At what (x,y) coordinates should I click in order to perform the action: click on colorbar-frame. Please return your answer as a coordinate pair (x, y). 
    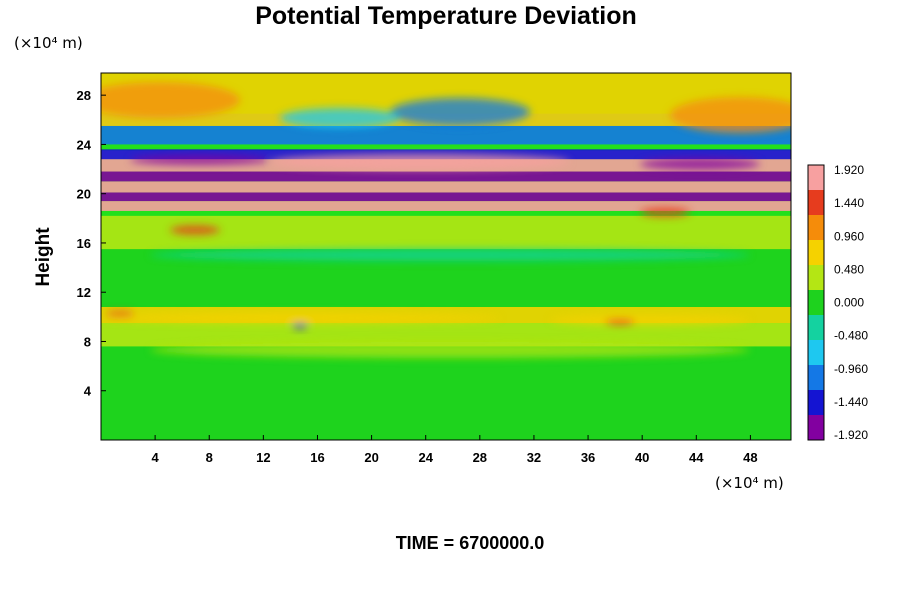
    Looking at the image, I should click on (816, 302).